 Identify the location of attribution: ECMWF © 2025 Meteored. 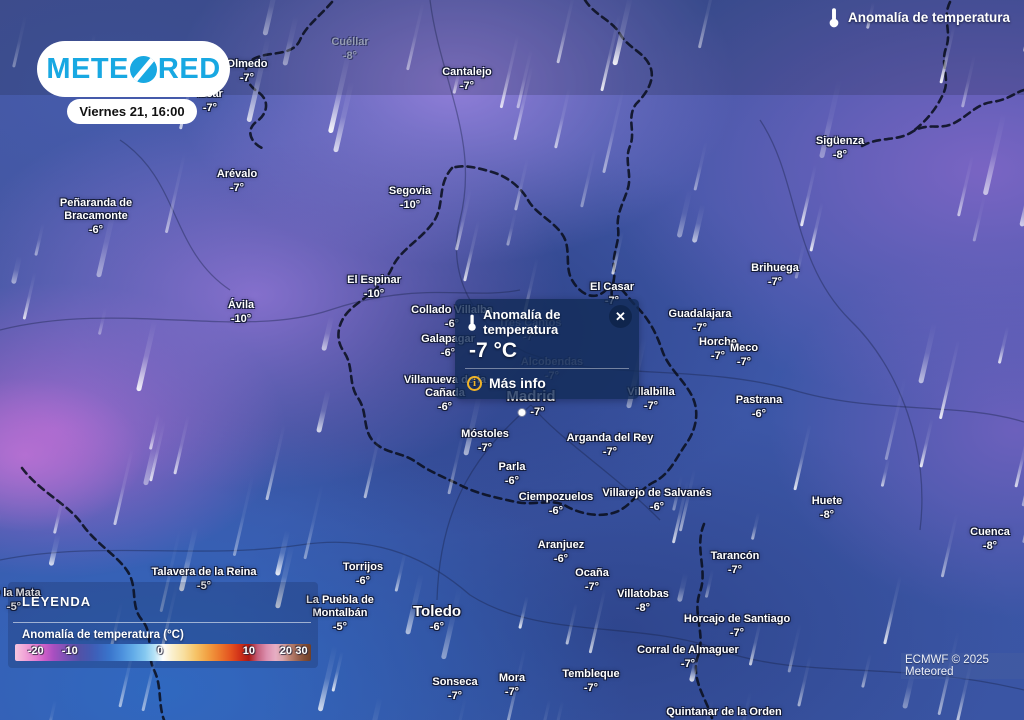
(962, 666).